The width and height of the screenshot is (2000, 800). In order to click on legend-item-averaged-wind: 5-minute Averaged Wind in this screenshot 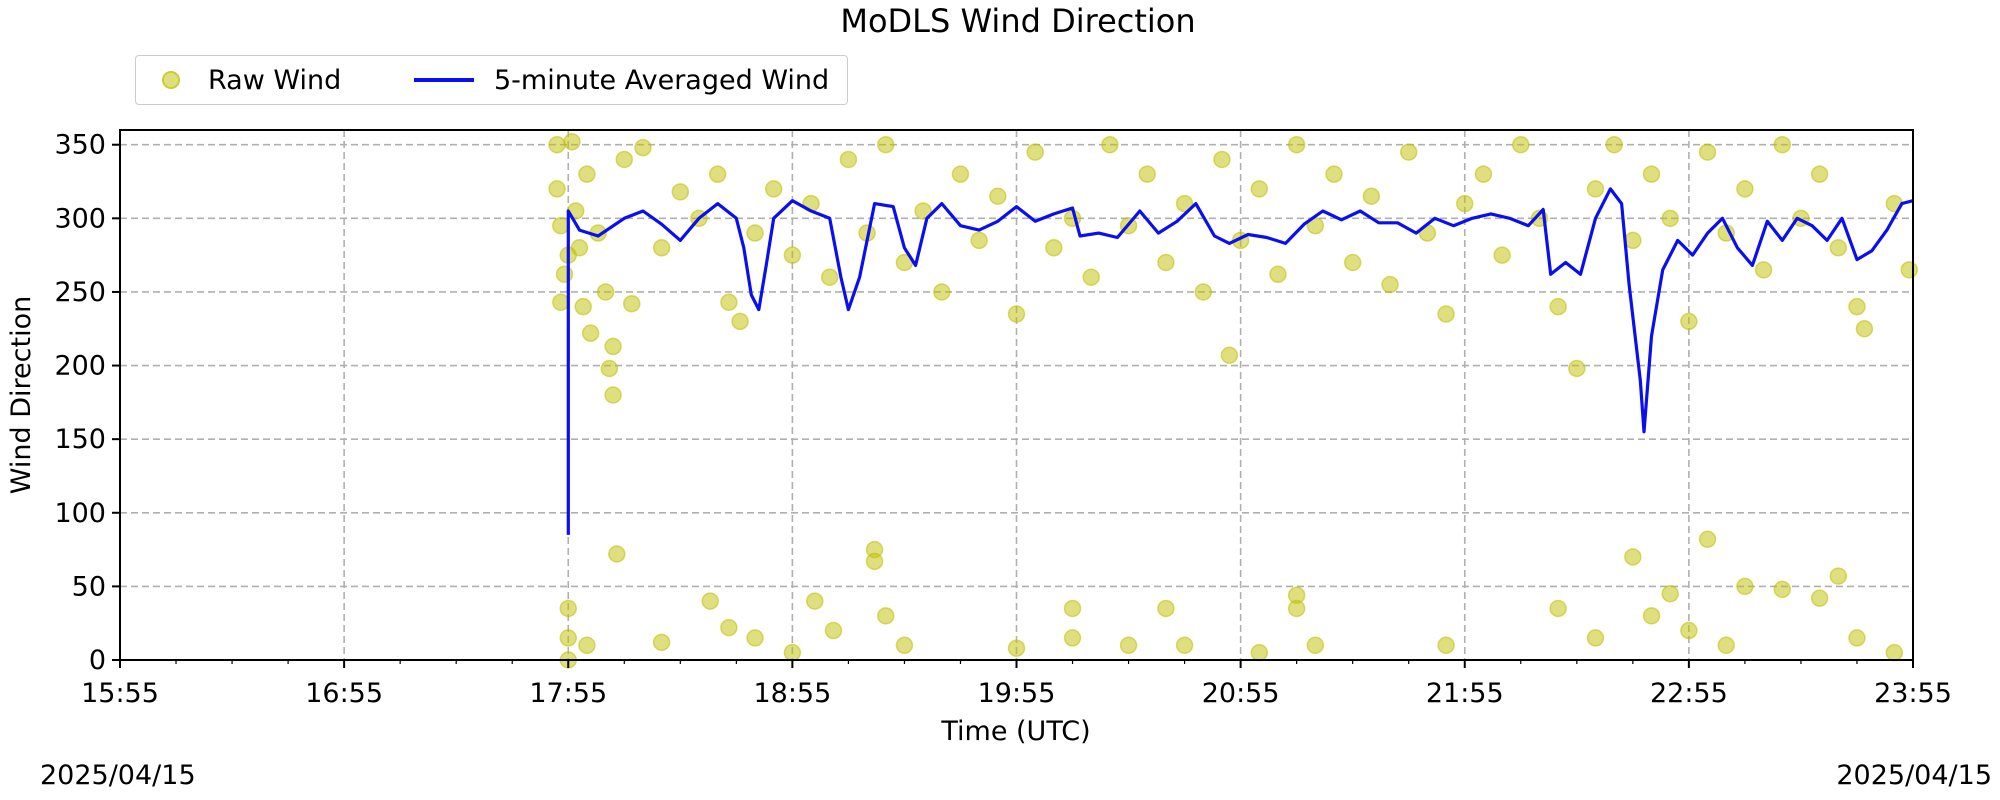, I will do `click(621, 80)`.